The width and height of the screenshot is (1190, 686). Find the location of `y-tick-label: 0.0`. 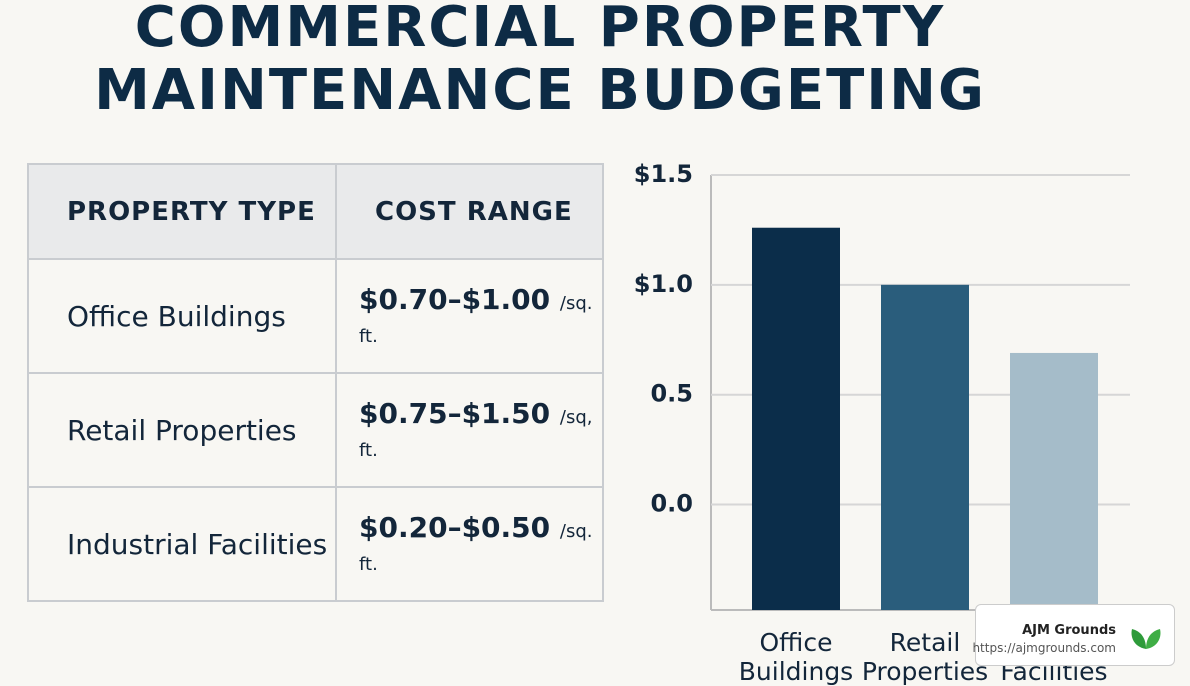

y-tick-label: 0.0 is located at coordinates (671, 504).